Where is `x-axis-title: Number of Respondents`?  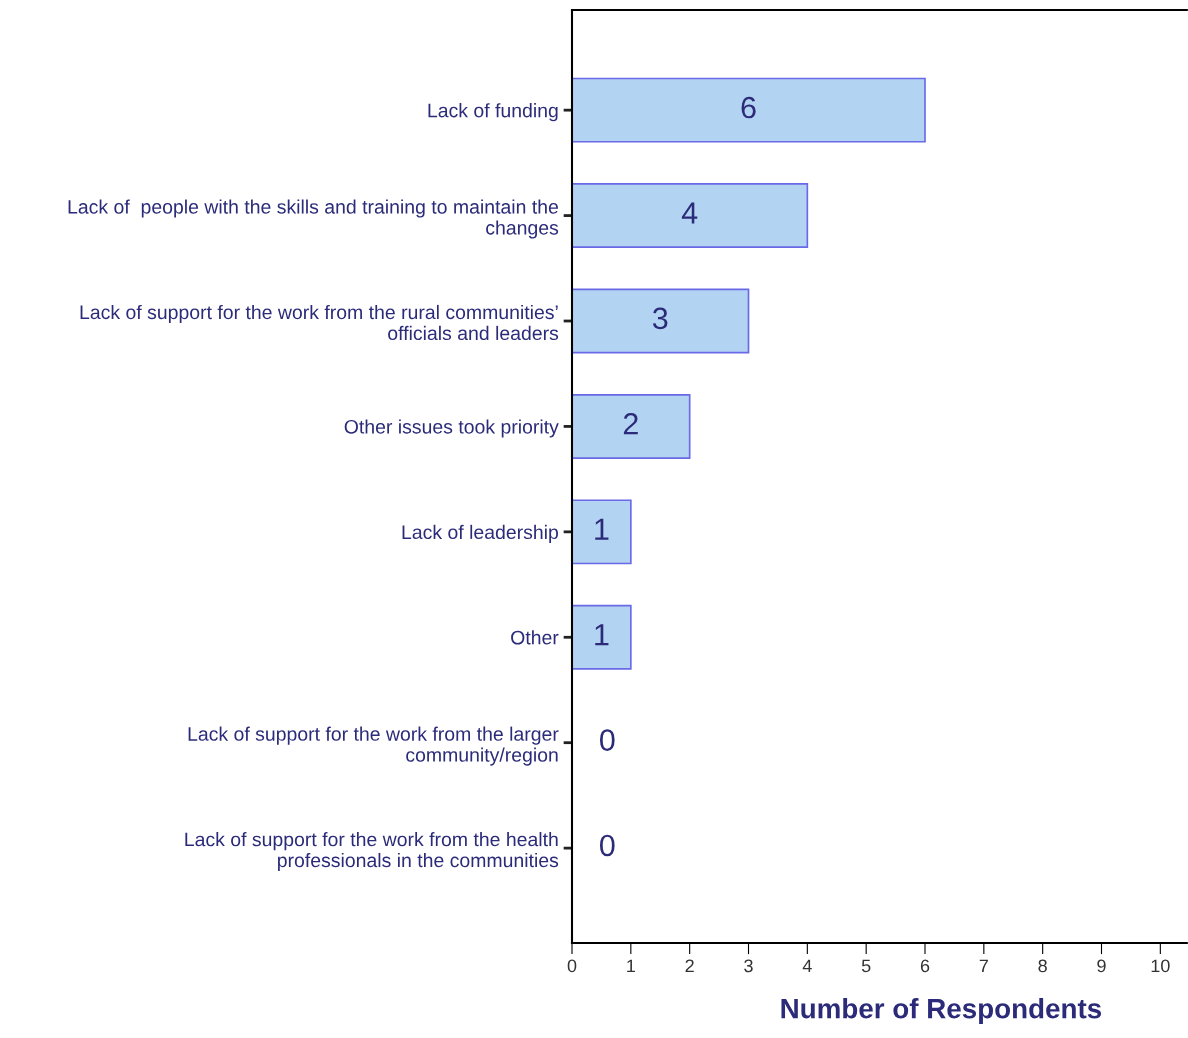 x-axis-title: Number of Respondents is located at coordinates (941, 1011).